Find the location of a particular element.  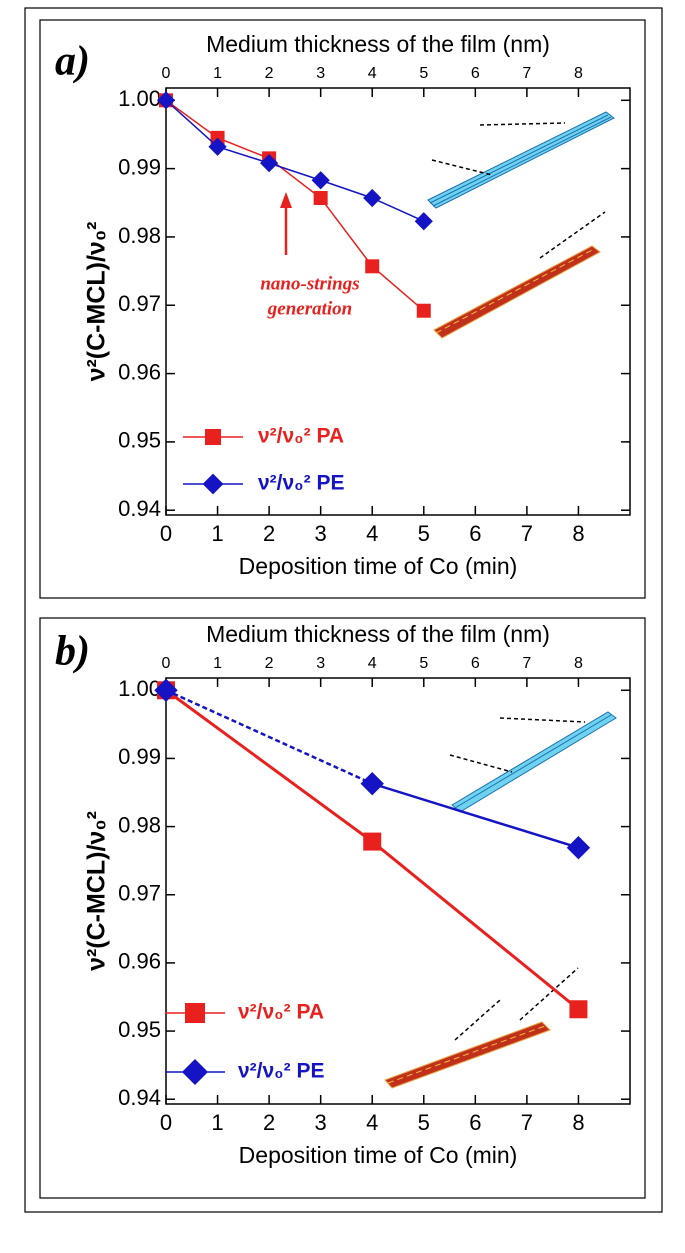

panel-label: a) is located at coordinates (72, 62).